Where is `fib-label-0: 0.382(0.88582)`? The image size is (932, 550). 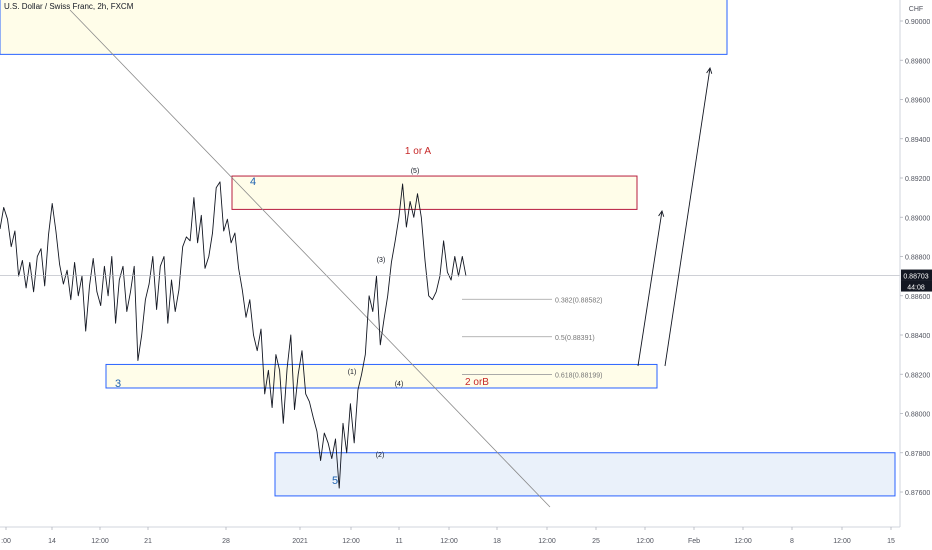
fib-label-0: 0.382(0.88582) is located at coordinates (578, 300).